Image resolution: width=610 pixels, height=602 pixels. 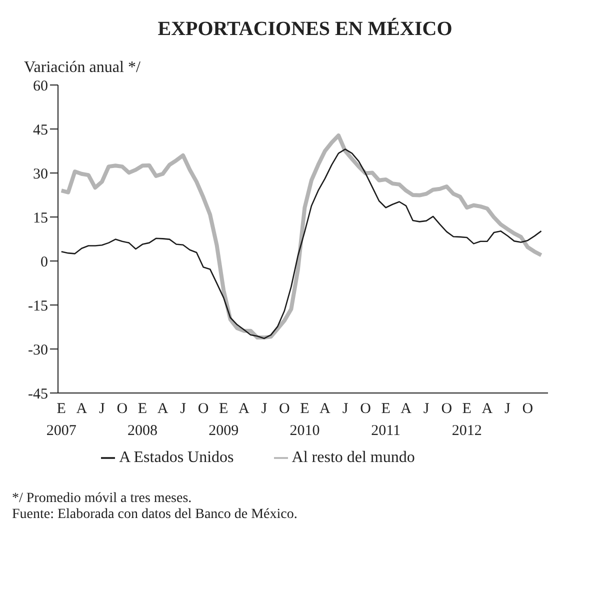 I want to click on y-tick-label: -30, so click(x=38, y=350).